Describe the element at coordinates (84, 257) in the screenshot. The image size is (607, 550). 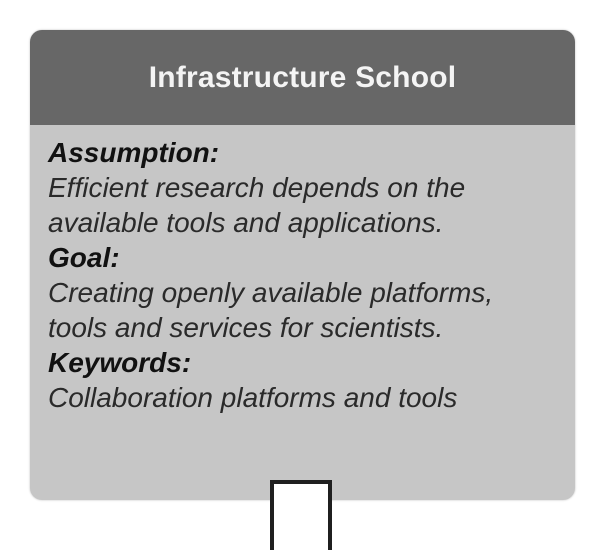
I see `goal-heading: Goal:` at that location.